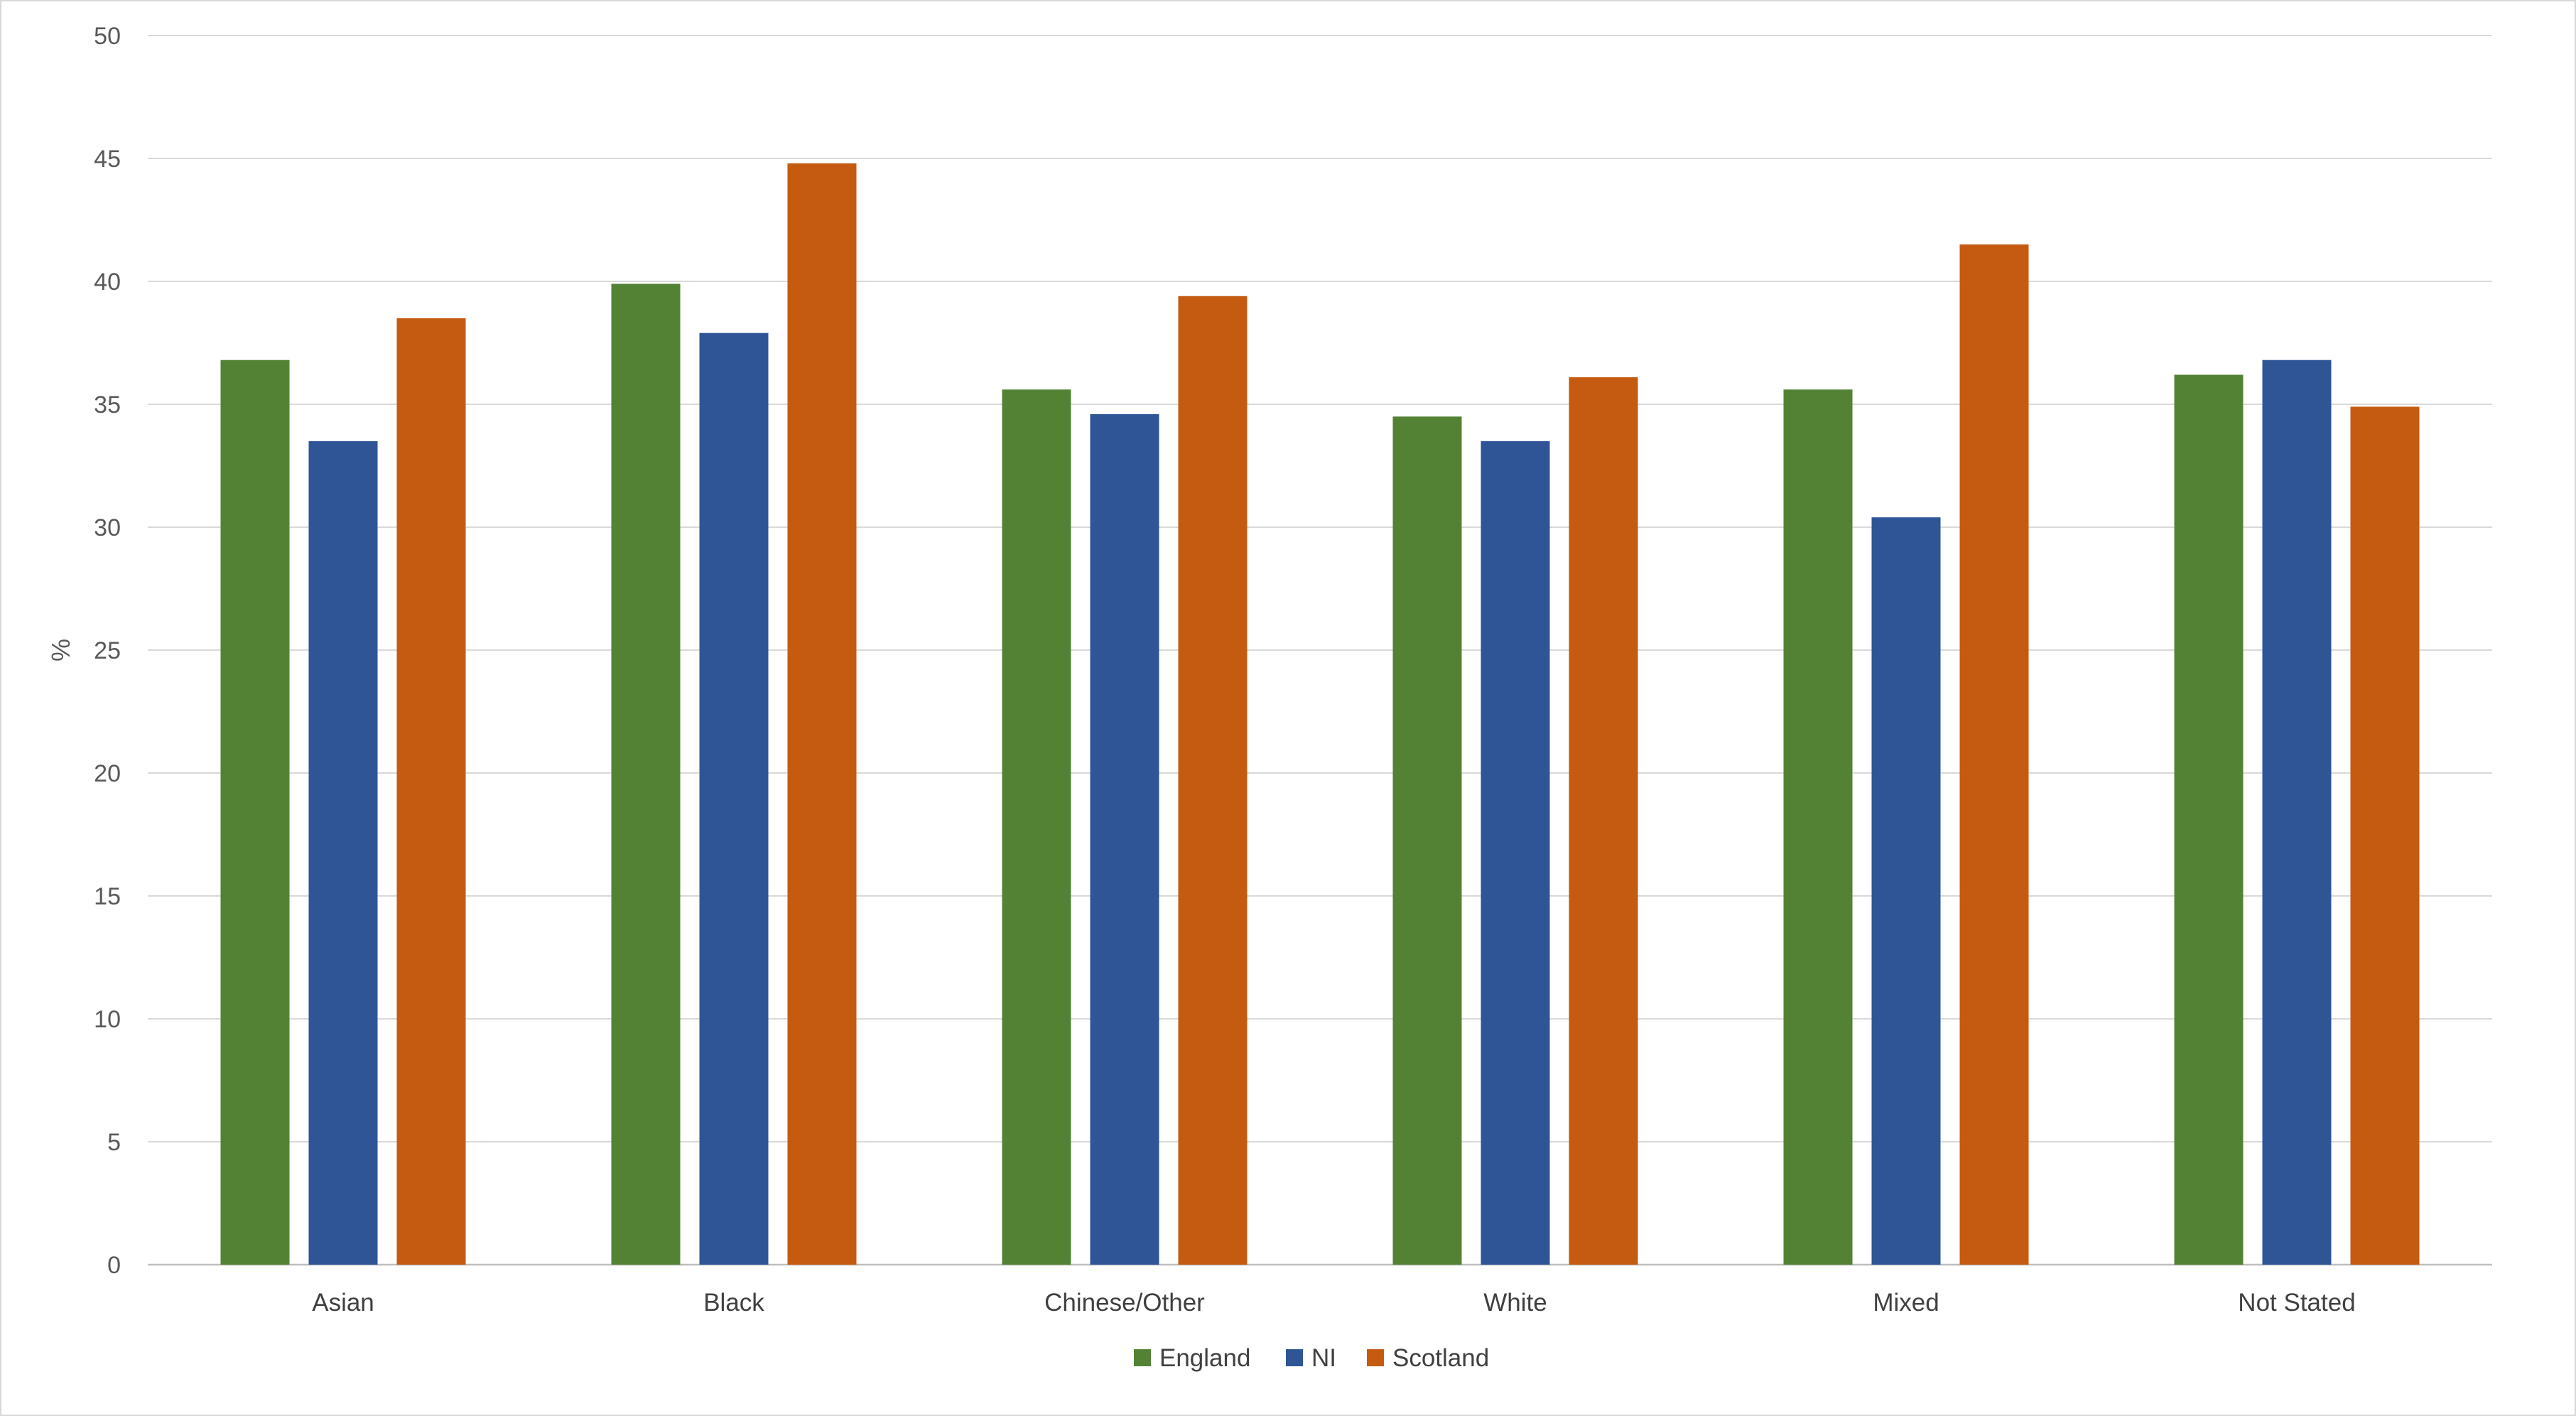 The height and width of the screenshot is (1416, 2576). I want to click on y-axis-ticks: 0 5 10 15 20 25 30 35 40 45 50, so click(107, 651).